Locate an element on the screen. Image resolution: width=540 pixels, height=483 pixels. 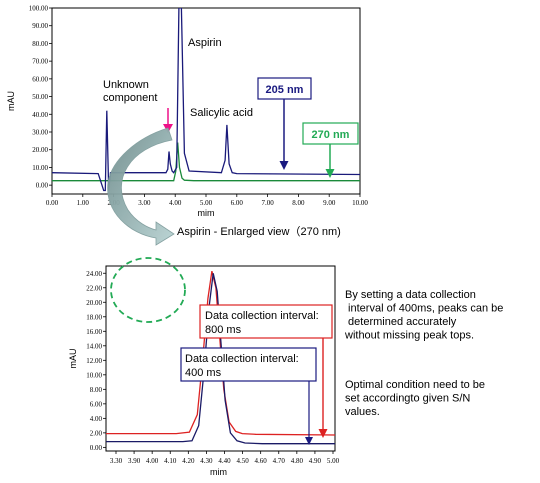
chart1-xtick-label: 0.00 is located at coordinates (52, 203).